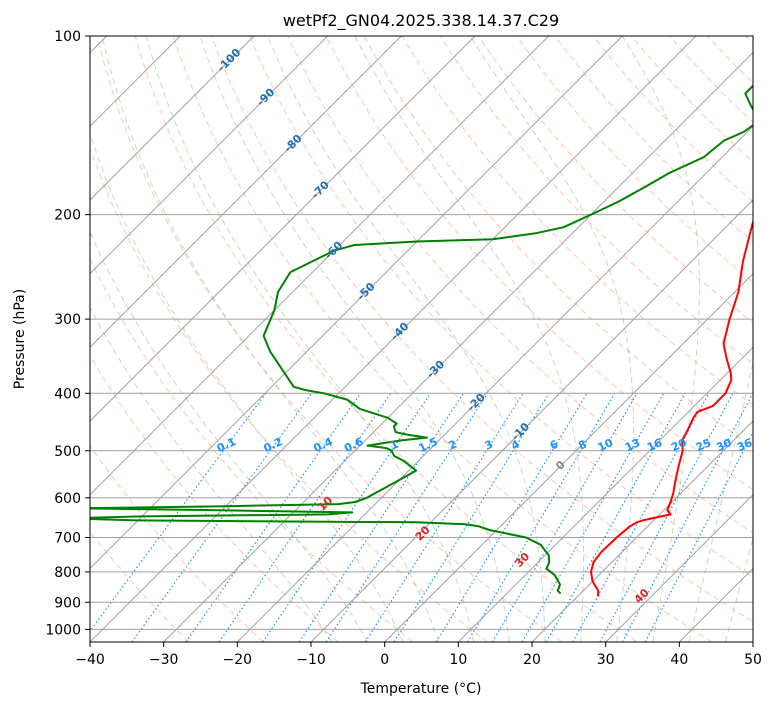  I want to click on y-tick-label: 1000, so click(63, 630).